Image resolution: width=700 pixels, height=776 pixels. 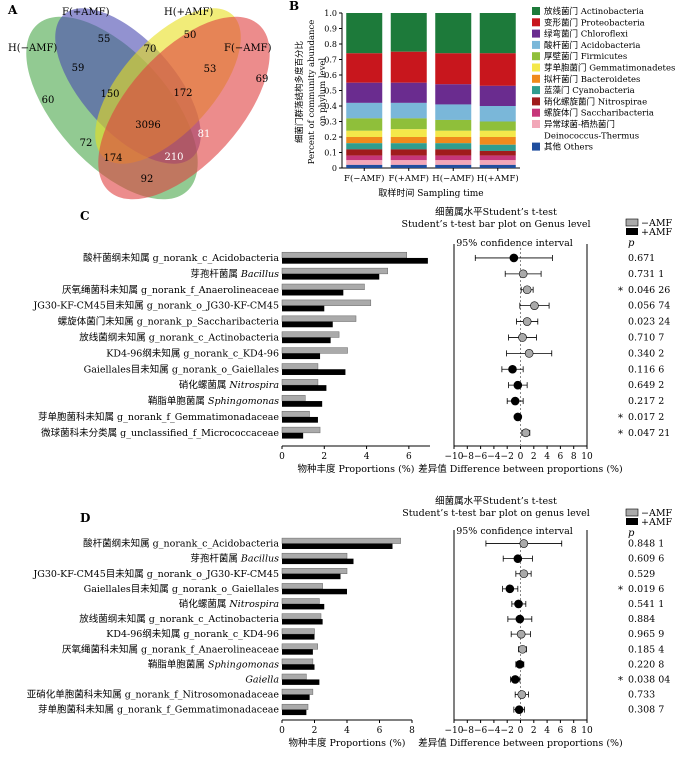 What do you see at coordinates (632, 512) in the screenshot?
I see `legend-swatch-minus` at bounding box center [632, 512].